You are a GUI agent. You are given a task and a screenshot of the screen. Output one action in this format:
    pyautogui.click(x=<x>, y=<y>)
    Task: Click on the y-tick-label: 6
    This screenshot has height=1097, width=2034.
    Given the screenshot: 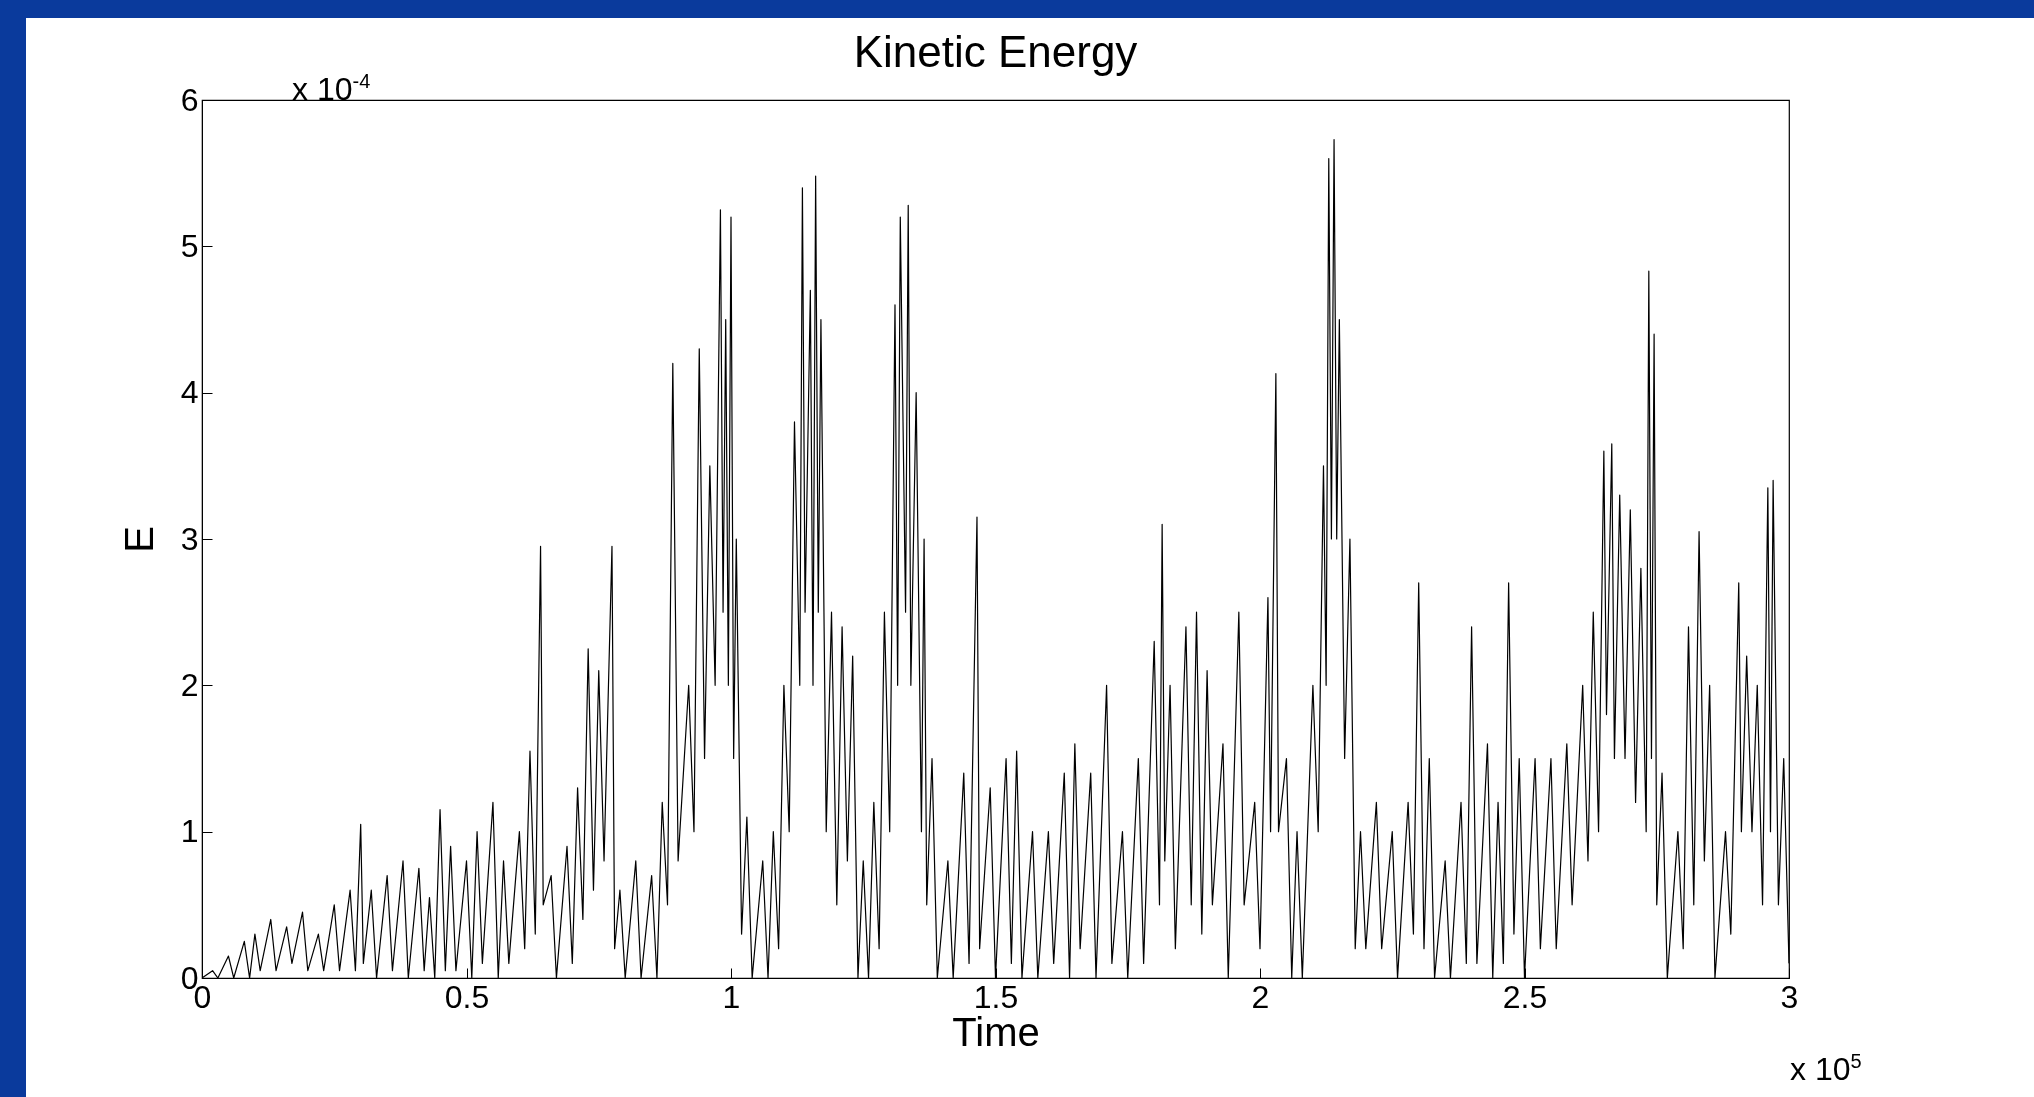 What is the action you would take?
    pyautogui.click(x=189, y=99)
    